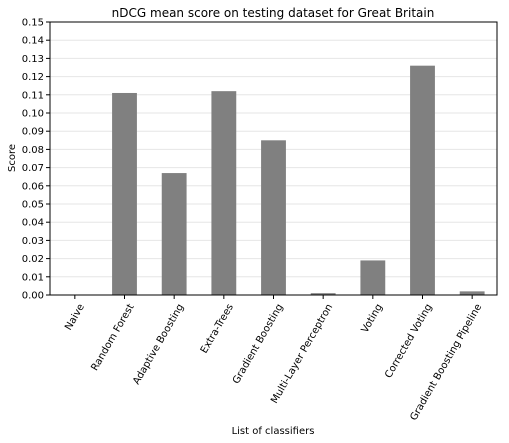  I want to click on y-tick-label: 0.03, so click(33, 241).